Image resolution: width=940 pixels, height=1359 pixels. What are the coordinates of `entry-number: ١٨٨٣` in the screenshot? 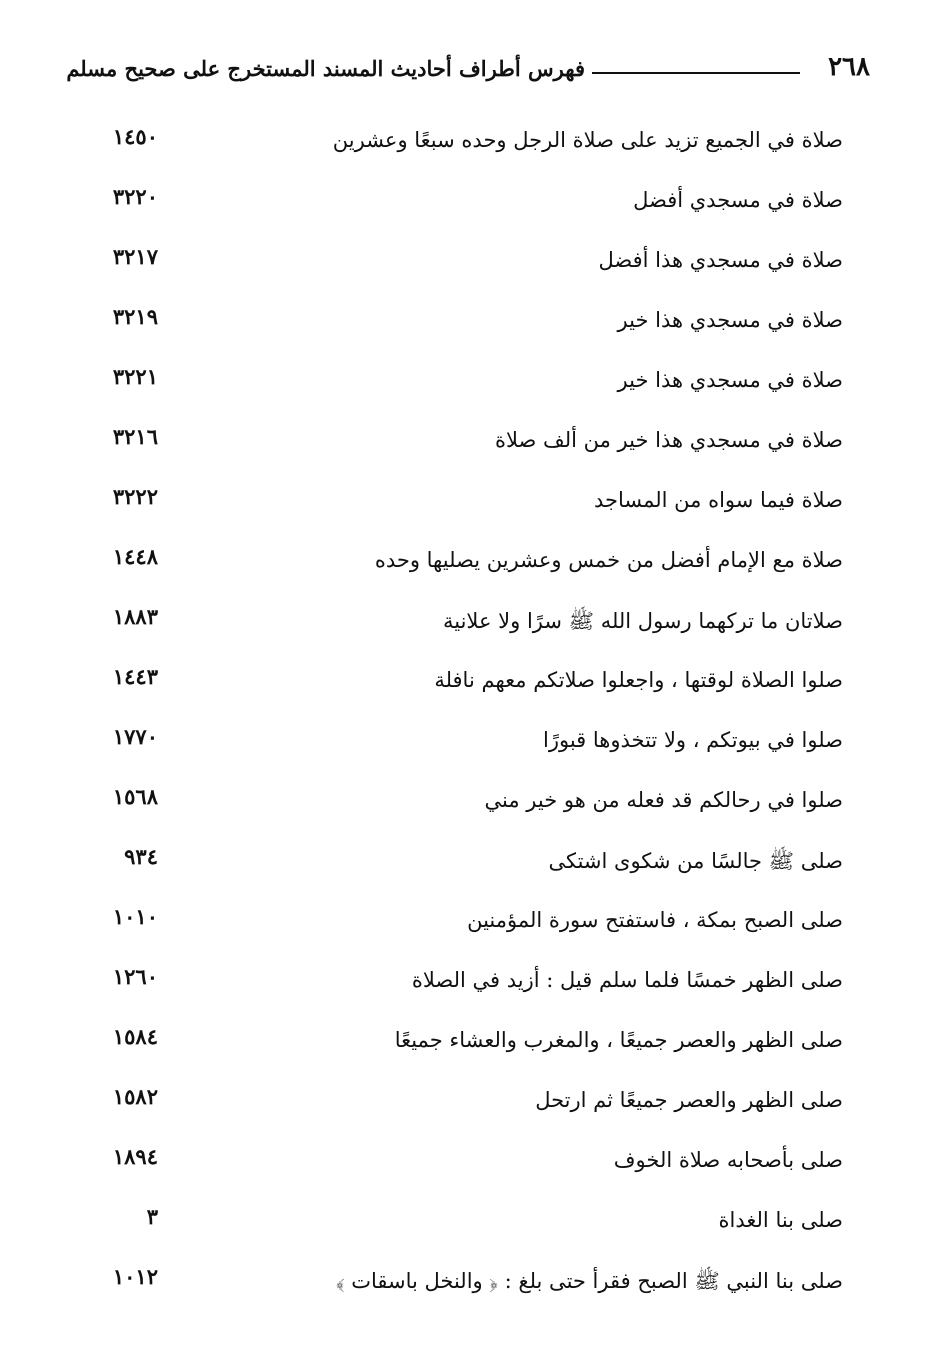 It's located at (135, 616).